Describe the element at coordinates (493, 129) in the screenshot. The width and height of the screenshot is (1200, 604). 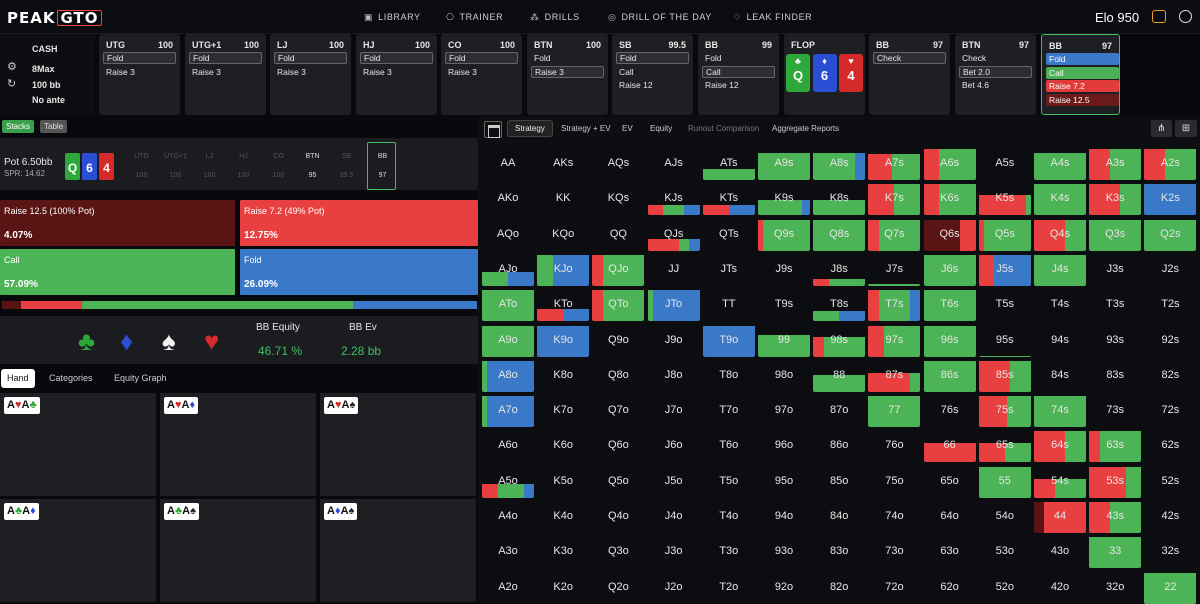
I see `view-layout-icon` at that location.